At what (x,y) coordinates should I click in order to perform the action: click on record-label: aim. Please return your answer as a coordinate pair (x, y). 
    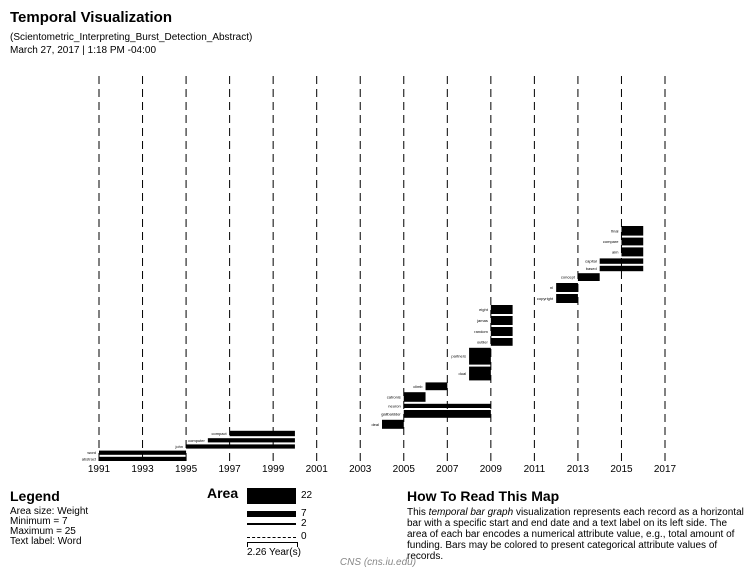
    Looking at the image, I should click on (615, 251).